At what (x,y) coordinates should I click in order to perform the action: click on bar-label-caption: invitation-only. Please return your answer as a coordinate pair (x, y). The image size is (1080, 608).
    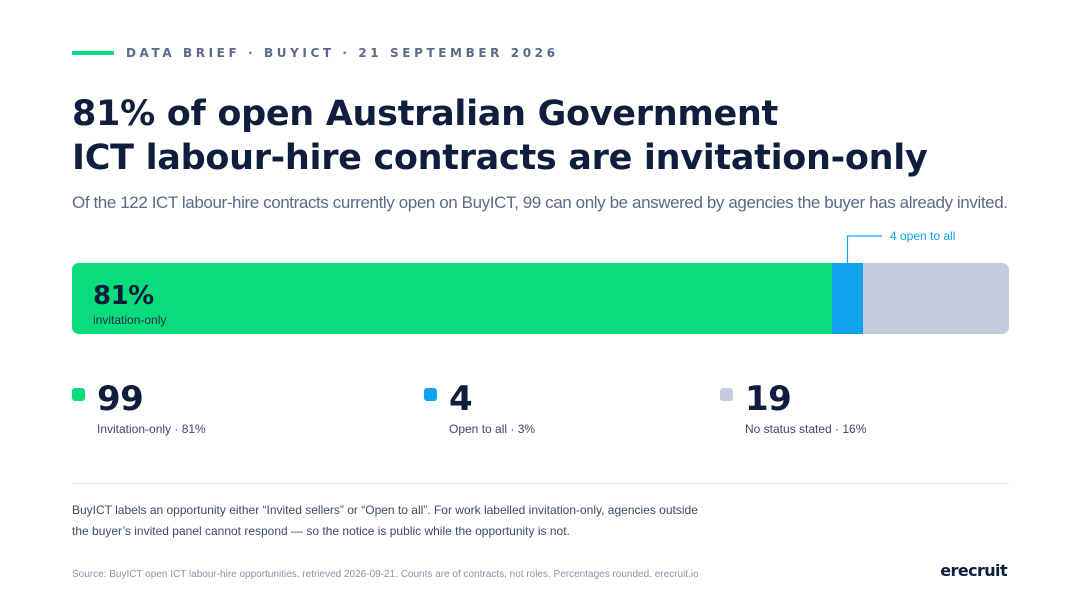
    Looking at the image, I should click on (130, 320).